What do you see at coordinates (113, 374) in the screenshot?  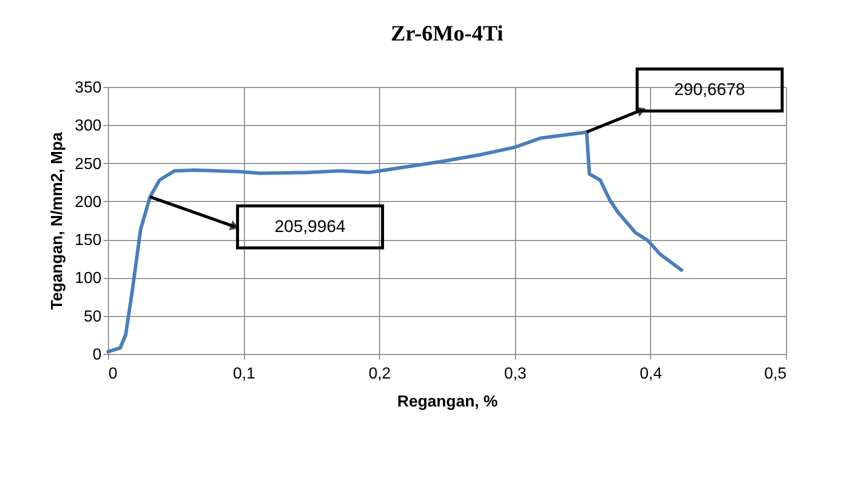 I see `x-tick-label: 0` at bounding box center [113, 374].